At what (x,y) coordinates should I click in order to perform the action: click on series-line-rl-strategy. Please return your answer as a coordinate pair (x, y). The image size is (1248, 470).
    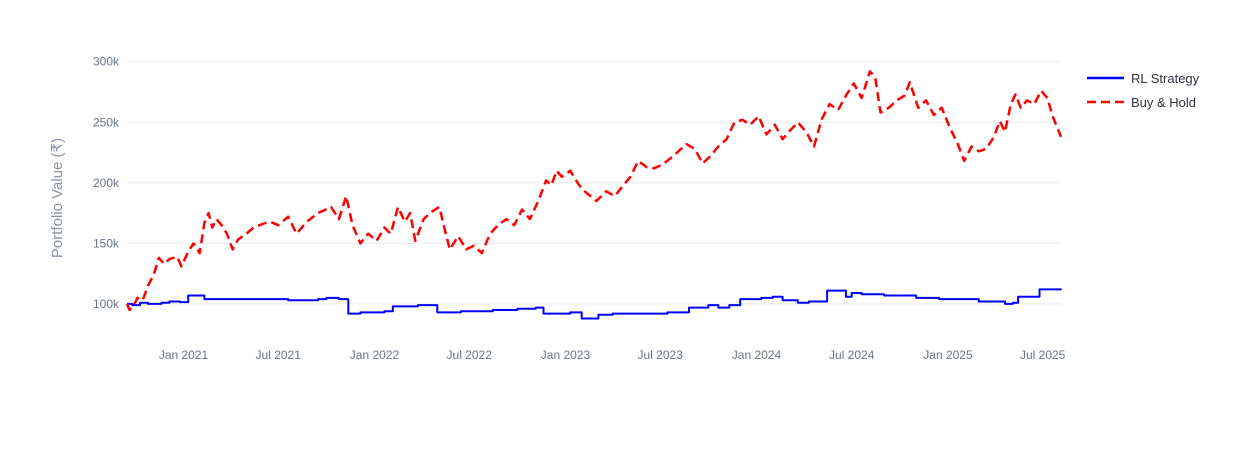
    Looking at the image, I should click on (594, 304).